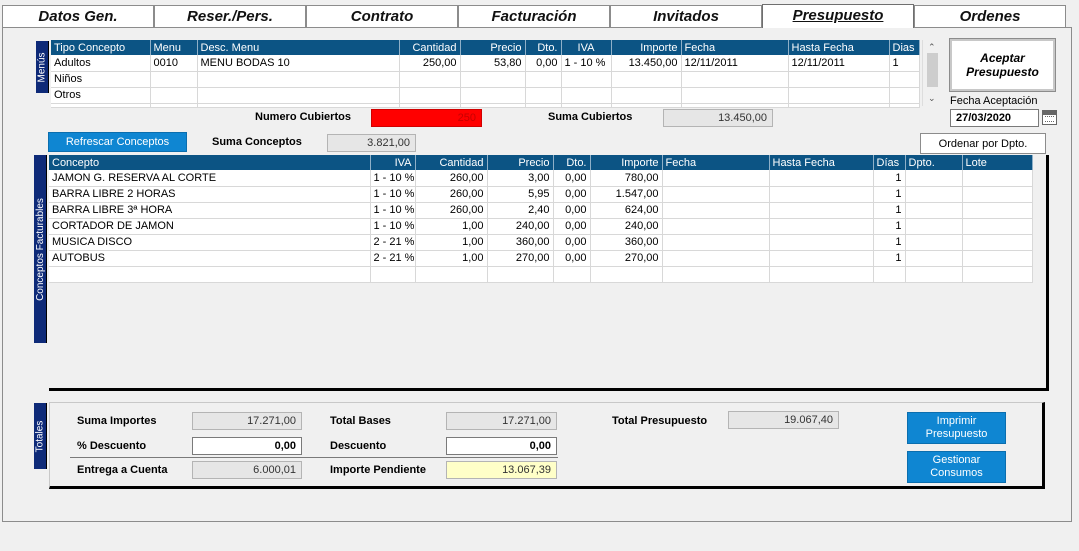 The image size is (1079, 551). I want to click on cell: JAMON G. RESERVA AL CORTE, so click(210, 178).